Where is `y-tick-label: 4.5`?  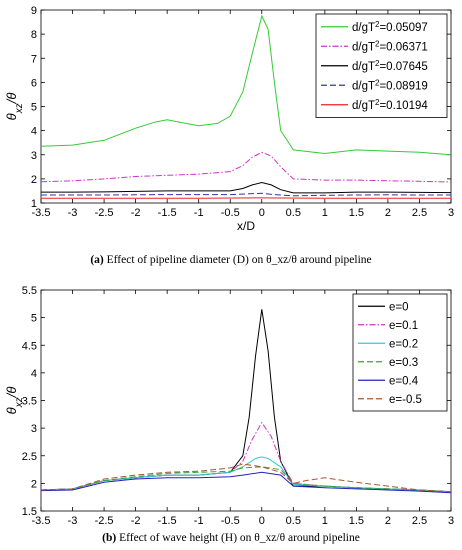
y-tick-label: 4.5 is located at coordinates (29, 346).